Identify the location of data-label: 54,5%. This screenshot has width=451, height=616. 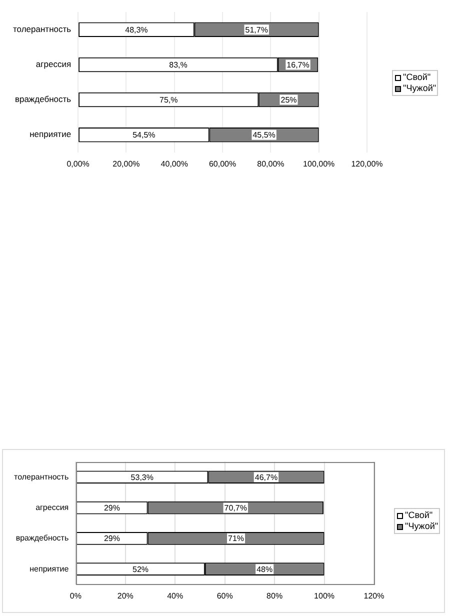
(144, 135).